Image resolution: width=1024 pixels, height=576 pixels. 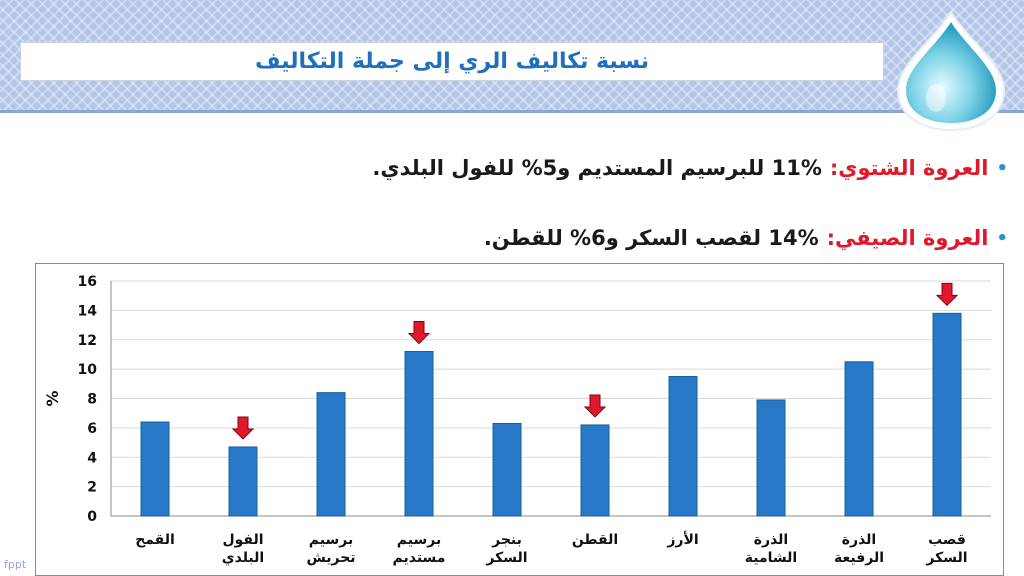 What do you see at coordinates (88, 370) in the screenshot?
I see `y-tick-label: 10` at bounding box center [88, 370].